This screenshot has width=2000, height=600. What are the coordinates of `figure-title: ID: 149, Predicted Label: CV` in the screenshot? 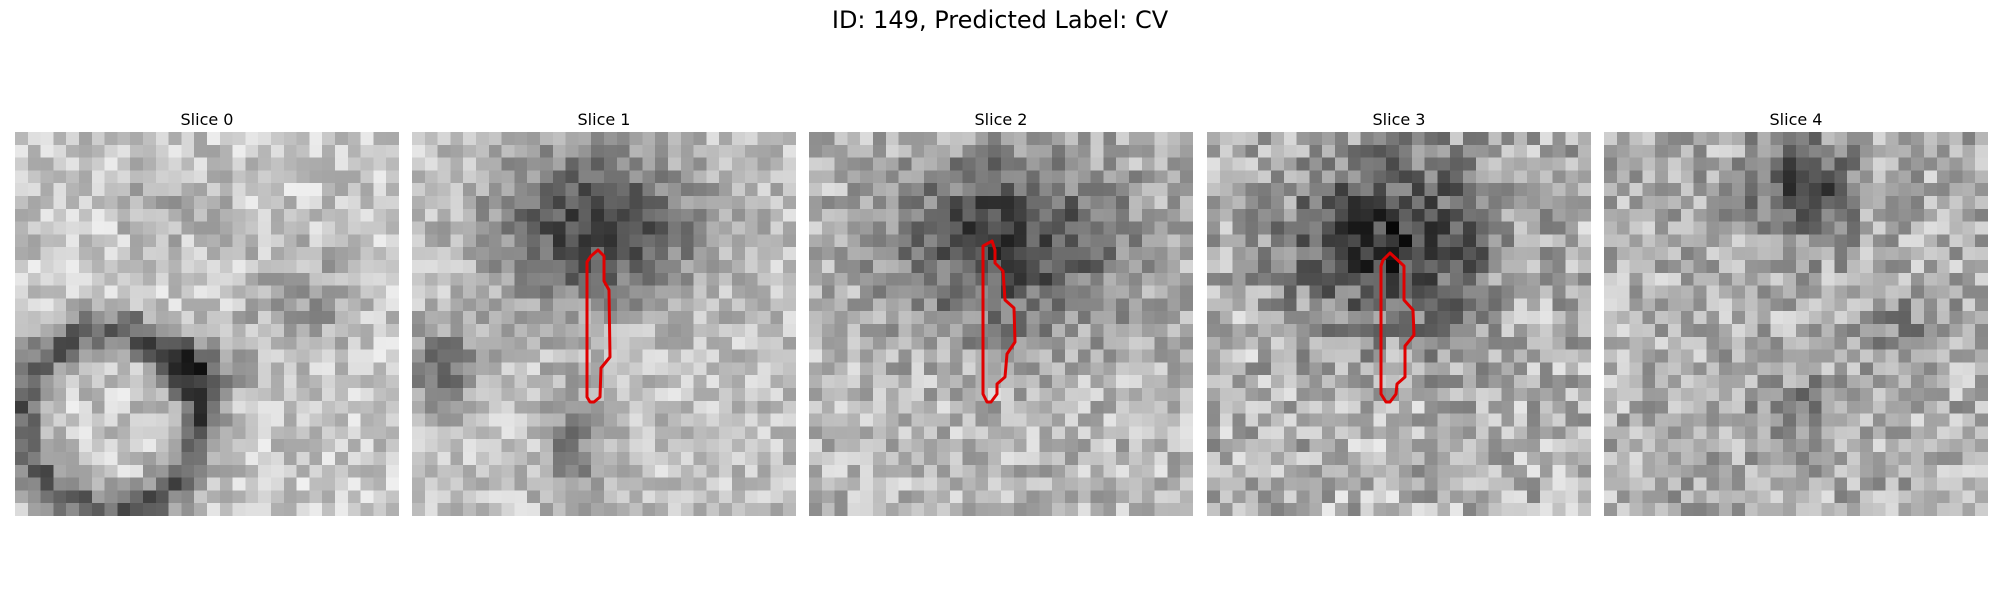 It's located at (1000, 20).